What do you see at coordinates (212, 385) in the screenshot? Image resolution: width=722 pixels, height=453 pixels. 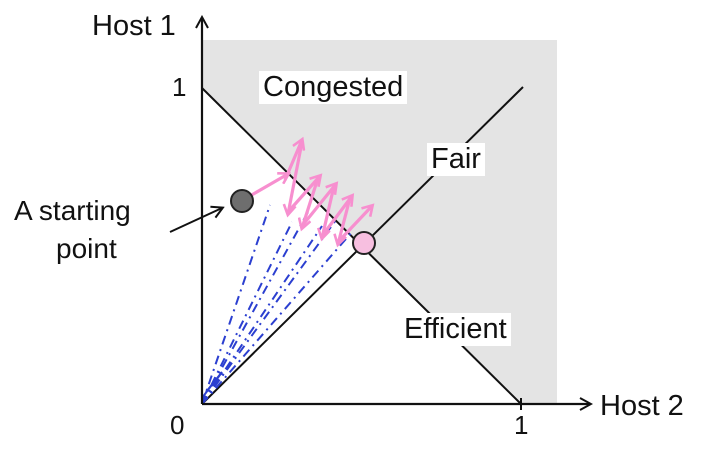 I see `origin-zigzag` at bounding box center [212, 385].